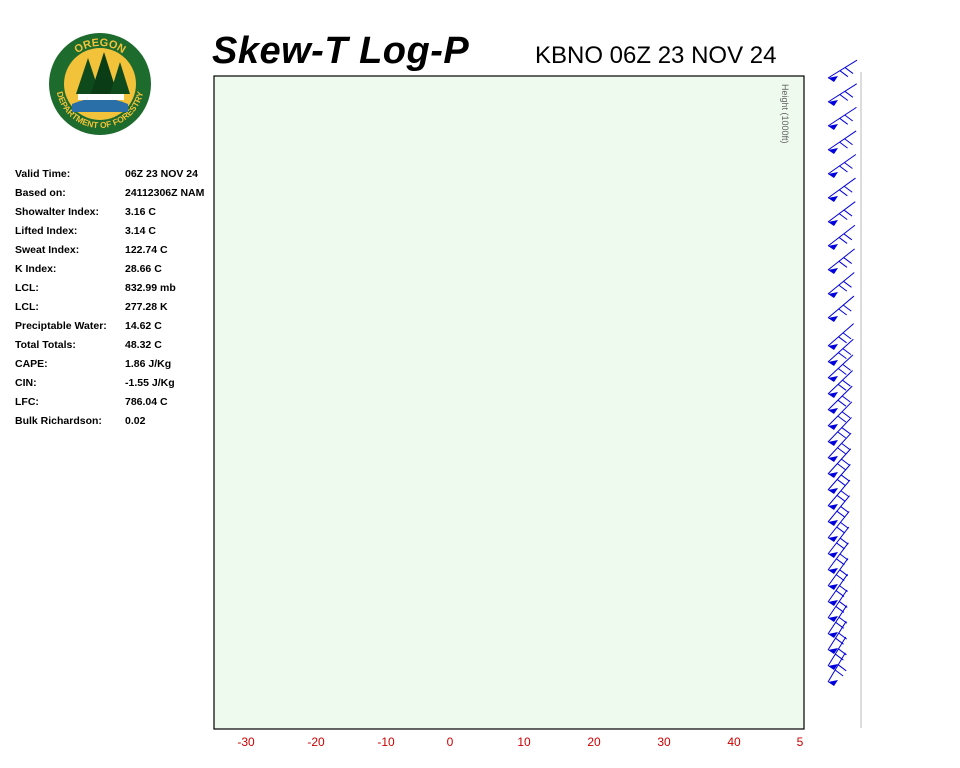 The image size is (960, 768). Describe the element at coordinates (524, 742) in the screenshot. I see `x-tick-label: 10` at that location.